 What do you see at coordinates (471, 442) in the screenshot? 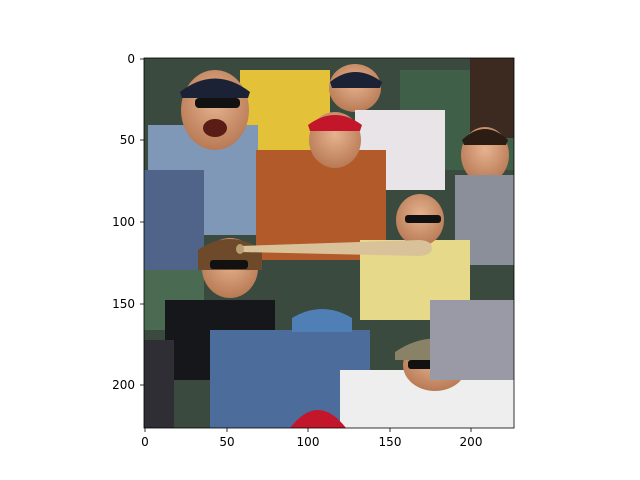
I see `x-tick-label: 200` at bounding box center [471, 442].